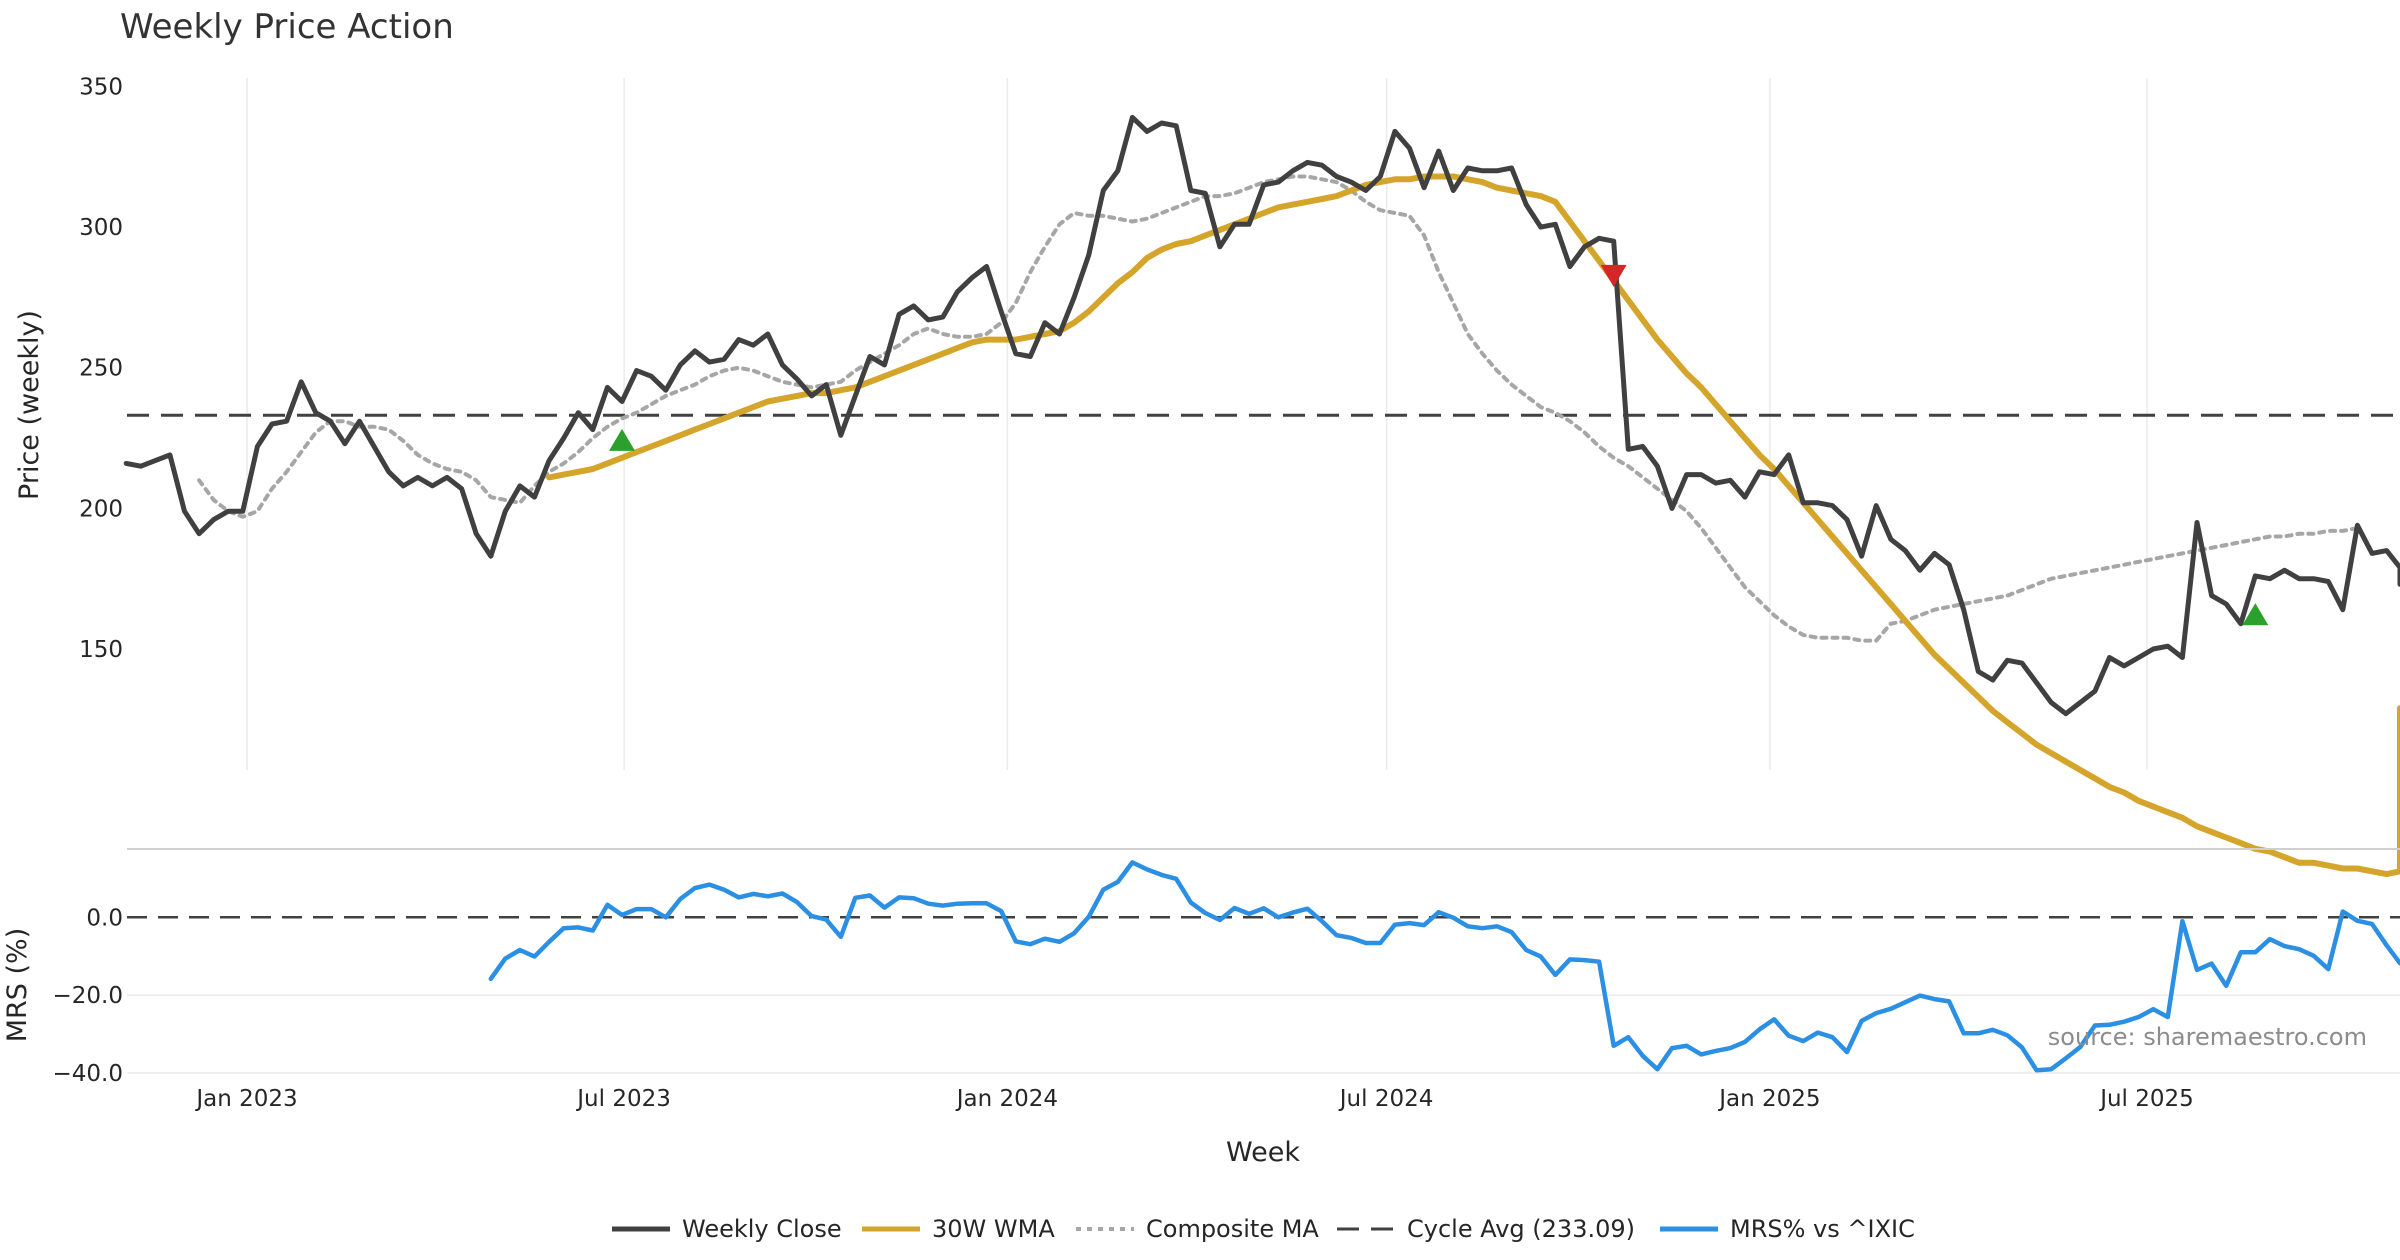 The width and height of the screenshot is (2400, 1260). What do you see at coordinates (1263, 1152) in the screenshot?
I see `x-axis-label: Week` at bounding box center [1263, 1152].